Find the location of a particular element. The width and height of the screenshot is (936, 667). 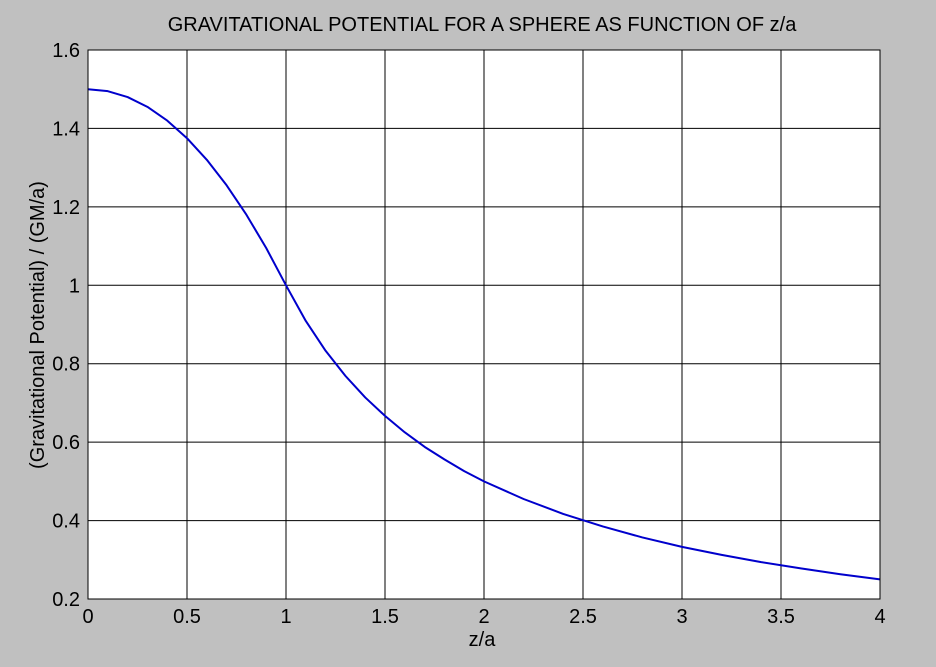

x-tick-labels: 0 0.5 1 1.5 2 2.5 3 3.5 4 is located at coordinates (483, 617).